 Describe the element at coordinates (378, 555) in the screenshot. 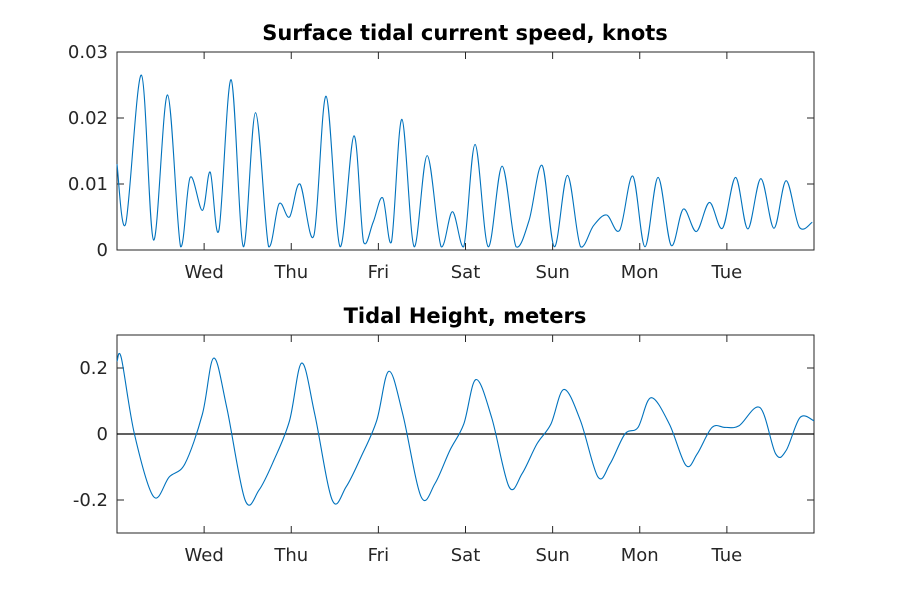

I see `tidal-height-xtick-label: Fri` at that location.